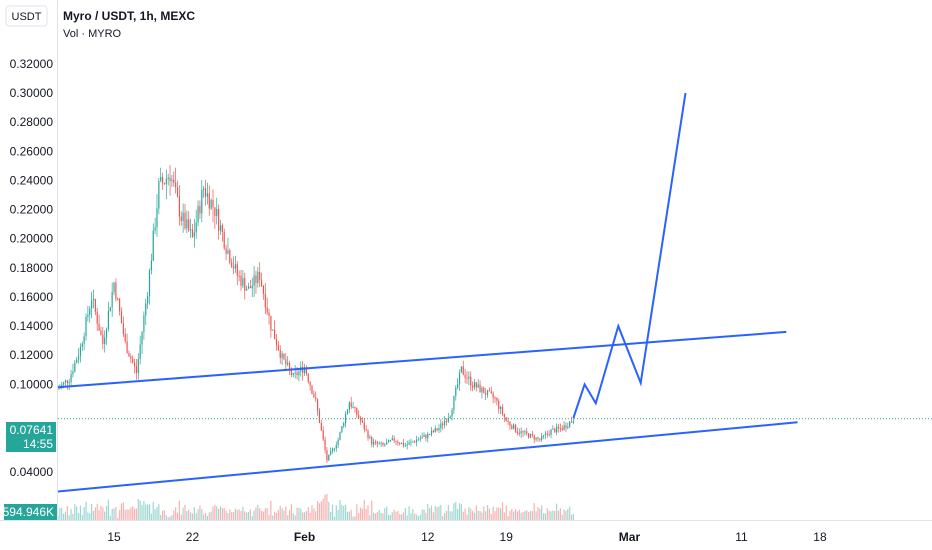  I want to click on volume-indicator-label: Vol · MYRO, so click(92, 34).